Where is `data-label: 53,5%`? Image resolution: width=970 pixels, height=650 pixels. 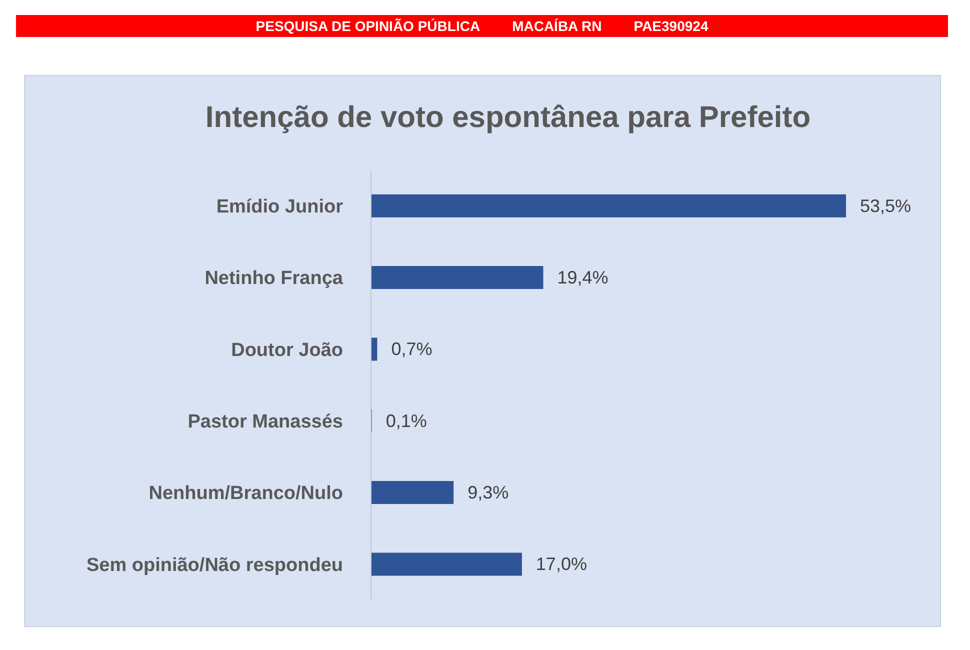
data-label: 53,5% is located at coordinates (886, 206).